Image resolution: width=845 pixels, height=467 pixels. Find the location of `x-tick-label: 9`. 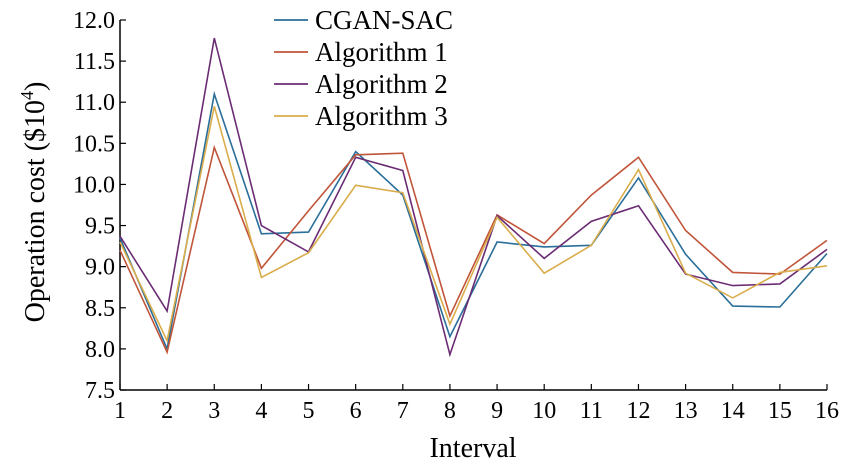

x-tick-label: 9 is located at coordinates (497, 411).